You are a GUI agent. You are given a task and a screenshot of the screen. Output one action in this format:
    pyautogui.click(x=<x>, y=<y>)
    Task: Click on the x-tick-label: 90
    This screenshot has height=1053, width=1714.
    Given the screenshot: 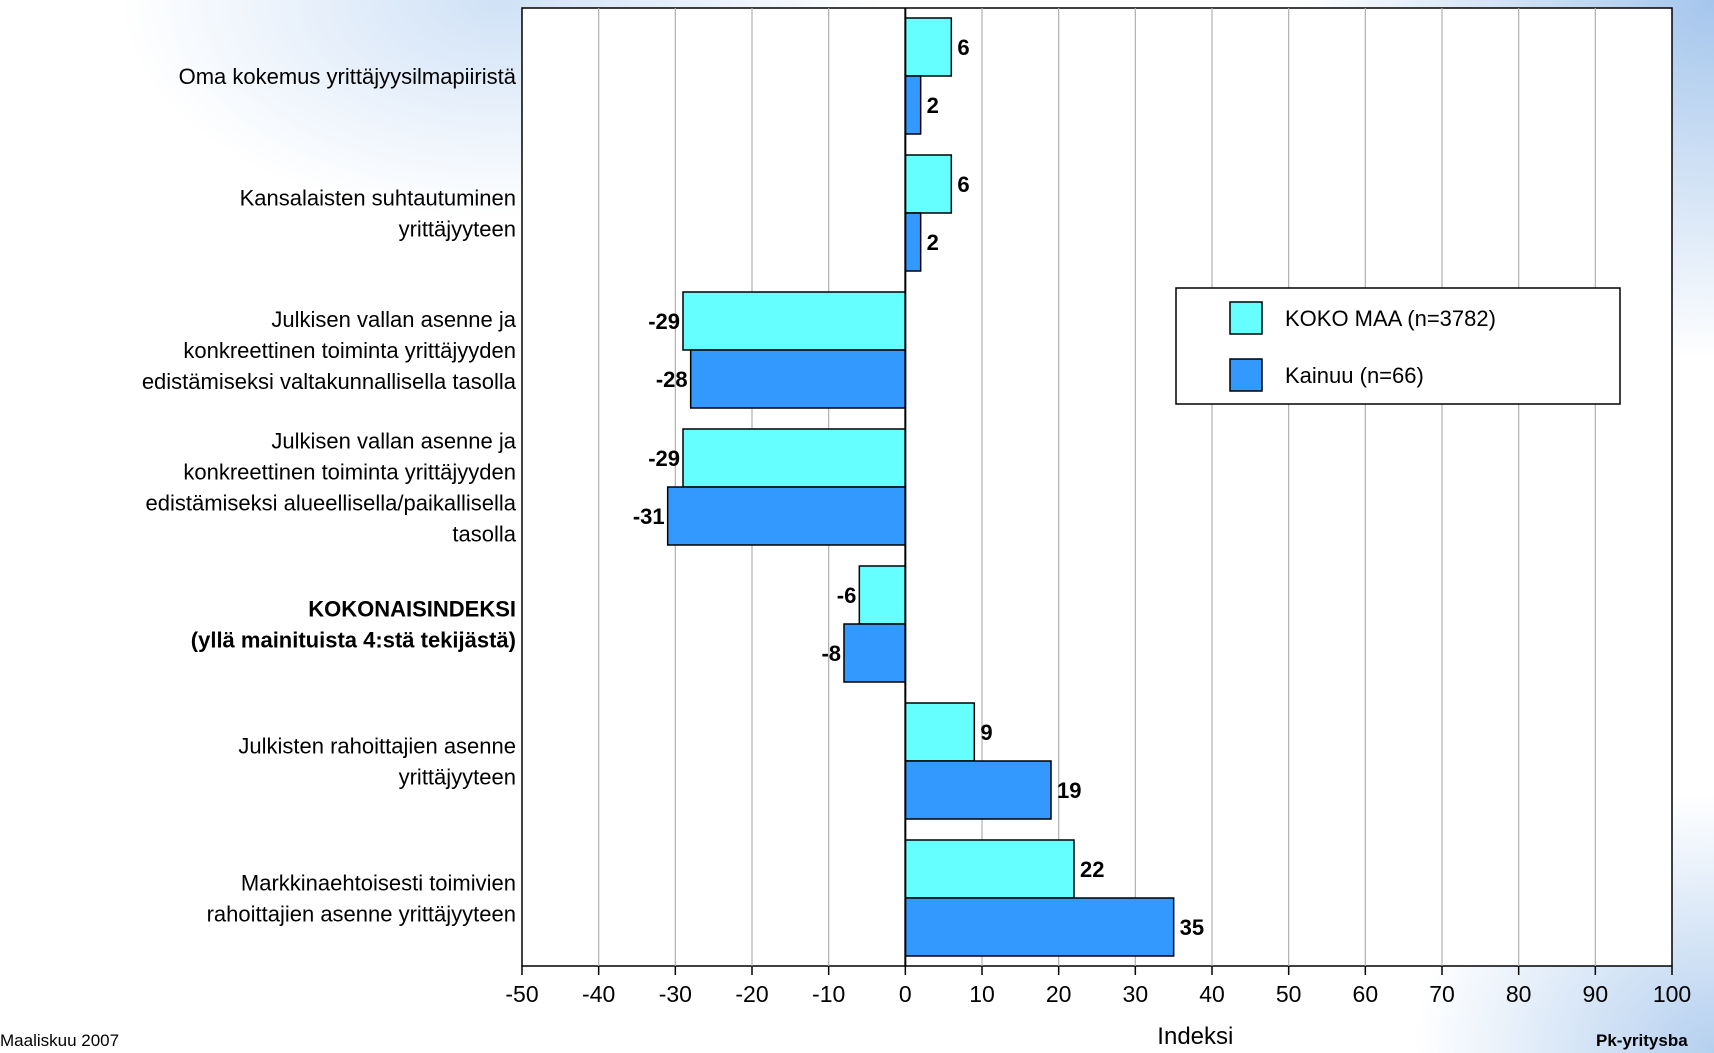 What is the action you would take?
    pyautogui.click(x=1596, y=994)
    